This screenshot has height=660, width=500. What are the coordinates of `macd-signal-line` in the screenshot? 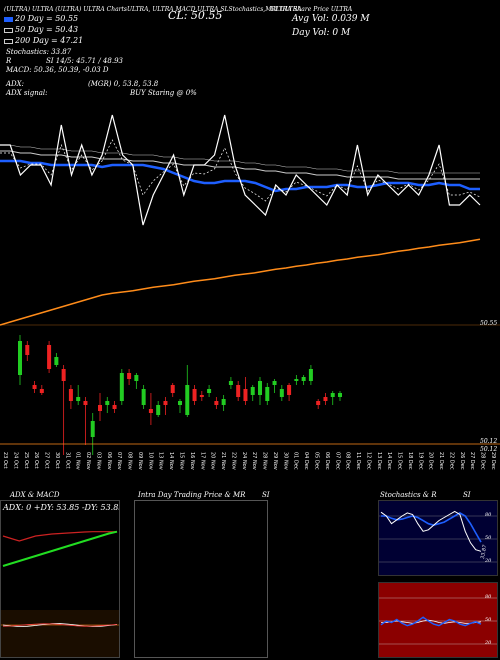 It's located at (60, 625).